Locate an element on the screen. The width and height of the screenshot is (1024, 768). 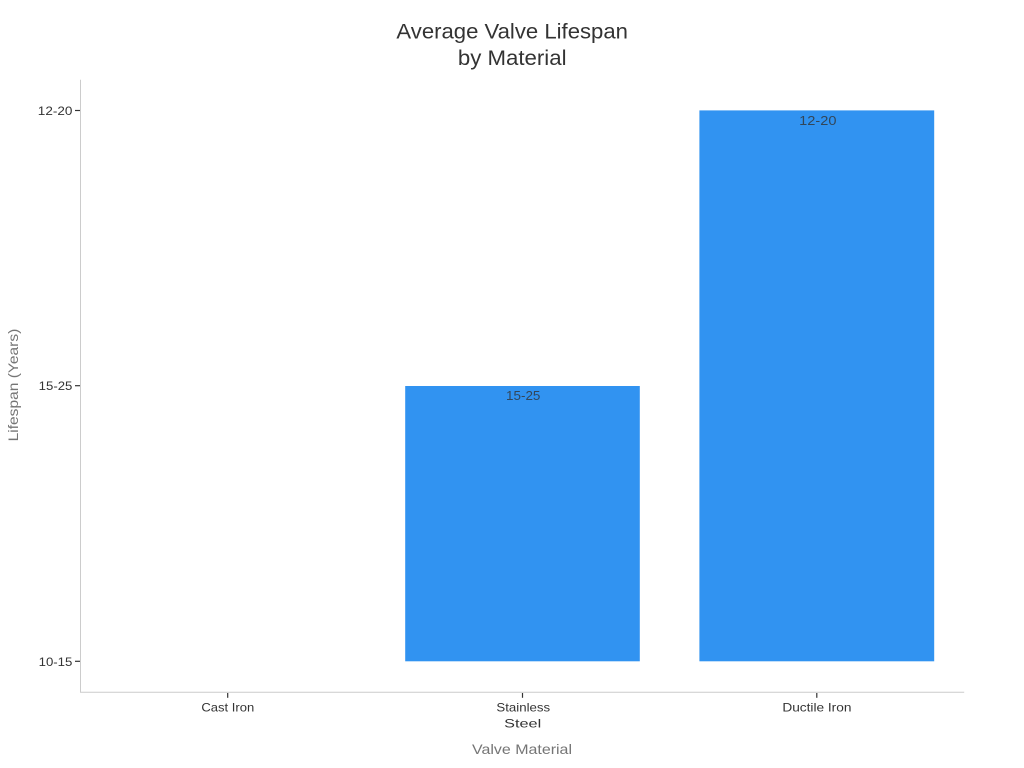
svg-text: Steel is located at coordinates (522, 723).